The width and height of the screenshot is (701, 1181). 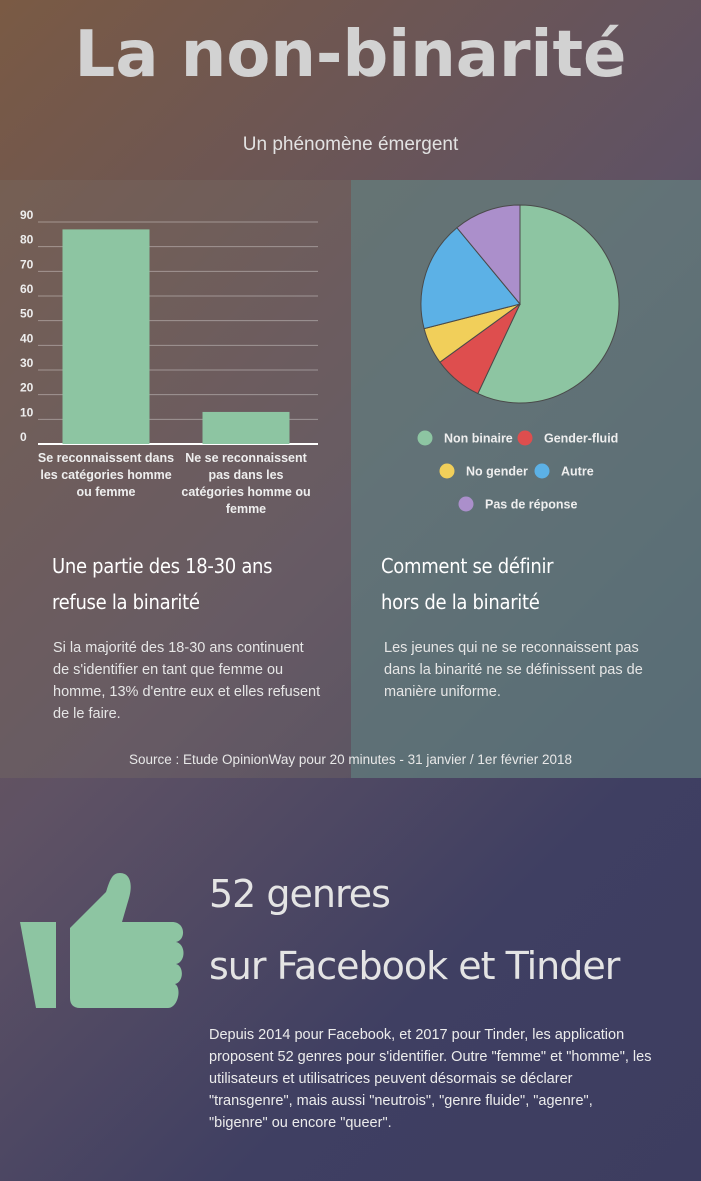 I want to click on y-tick-label: 20, so click(x=27, y=388).